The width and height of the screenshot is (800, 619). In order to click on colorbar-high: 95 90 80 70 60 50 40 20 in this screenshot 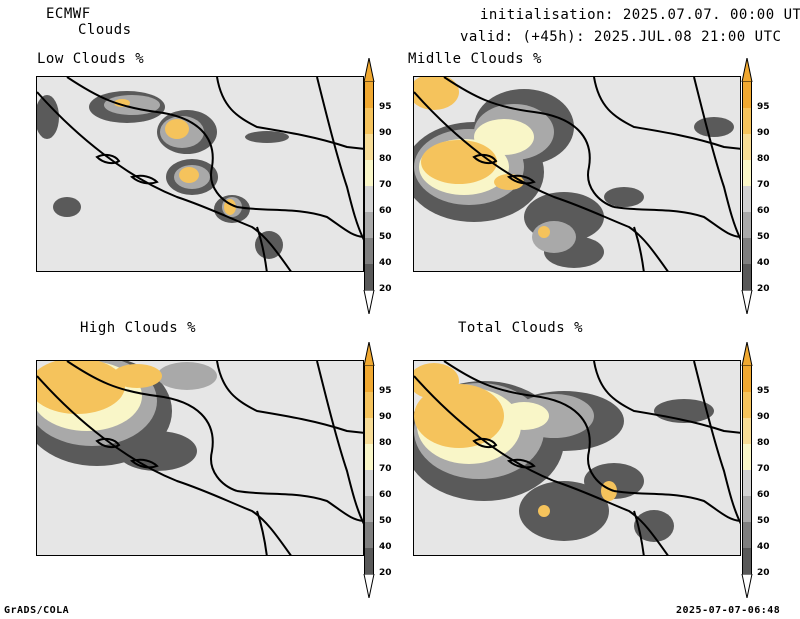, I will do `click(387, 470)`.